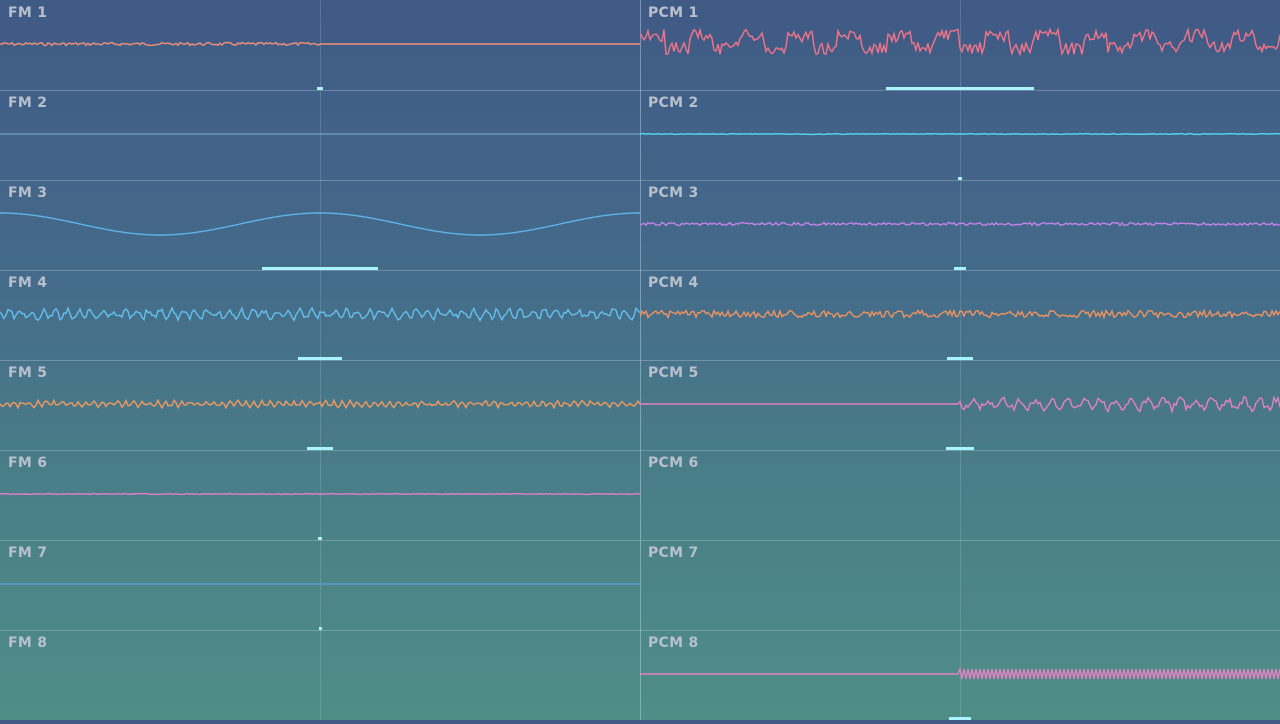 This screenshot has width=1280, height=724. I want to click on channel-label: FM 1, so click(28, 13).